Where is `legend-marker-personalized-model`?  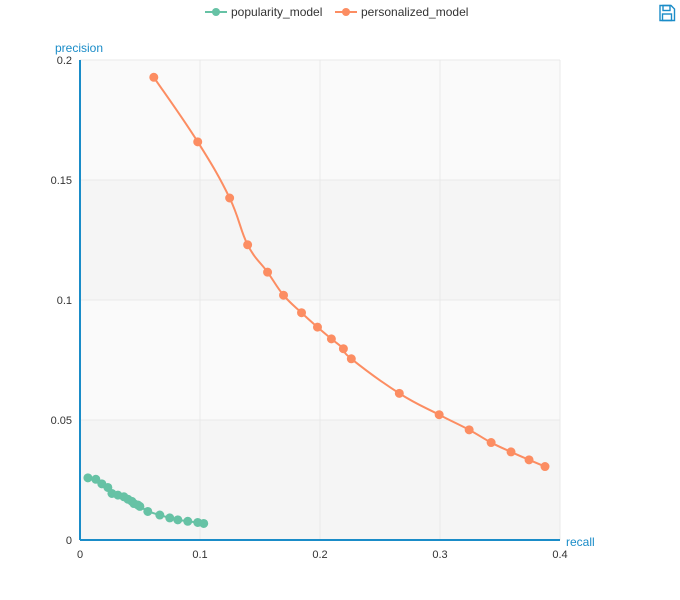 legend-marker-personalized-model is located at coordinates (346, 12).